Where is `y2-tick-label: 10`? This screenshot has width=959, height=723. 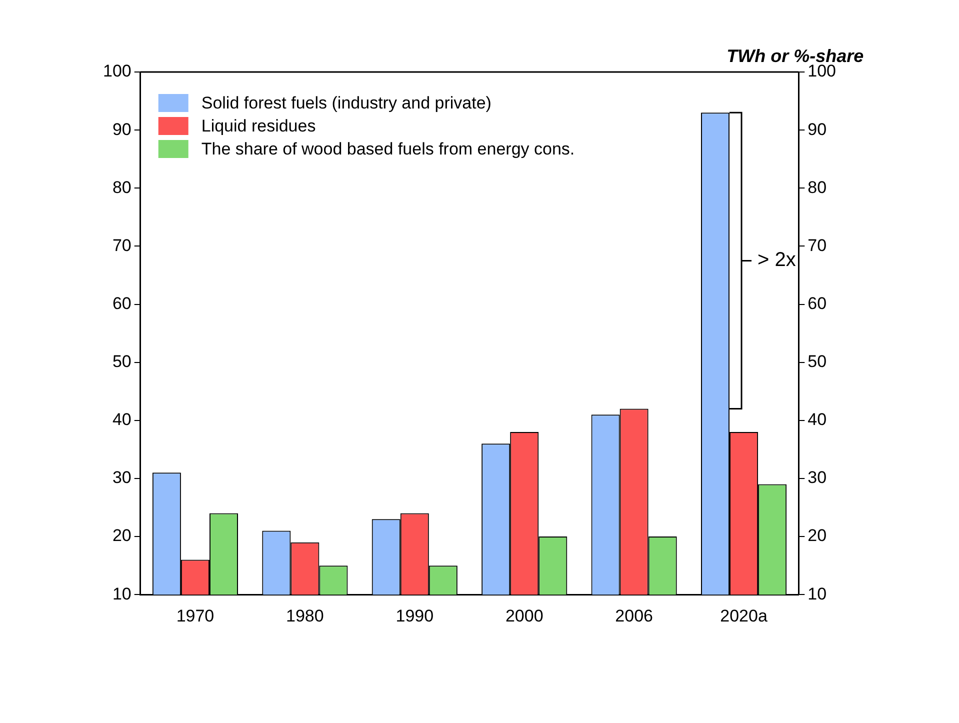 y2-tick-label: 10 is located at coordinates (817, 594).